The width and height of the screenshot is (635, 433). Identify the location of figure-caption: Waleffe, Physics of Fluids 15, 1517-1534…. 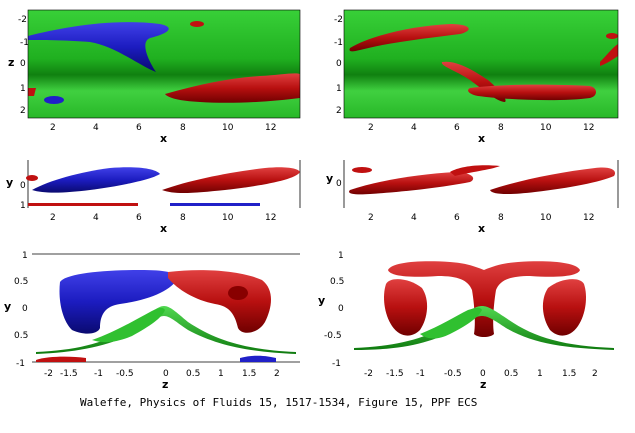
(278, 402).